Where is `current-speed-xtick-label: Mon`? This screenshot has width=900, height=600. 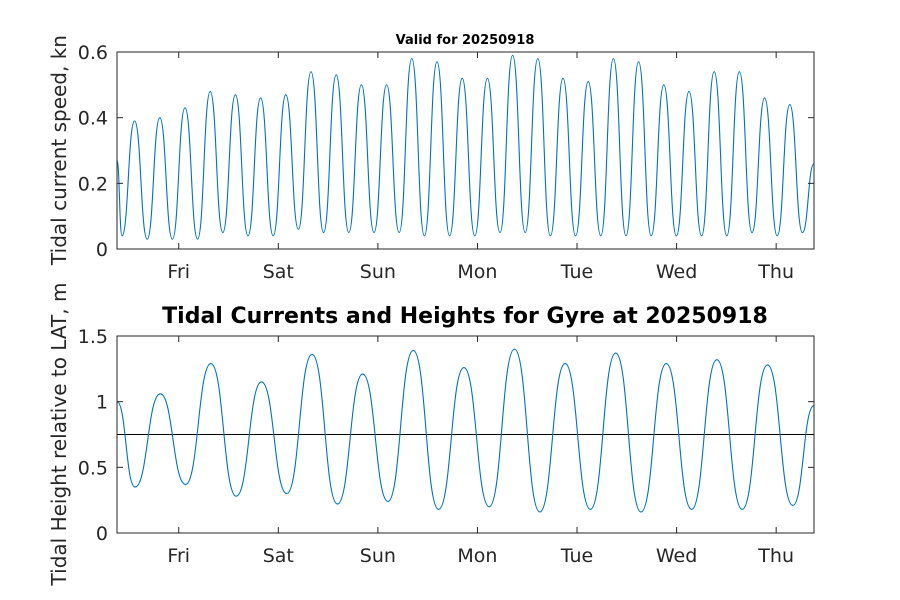
current-speed-xtick-label: Mon is located at coordinates (477, 272).